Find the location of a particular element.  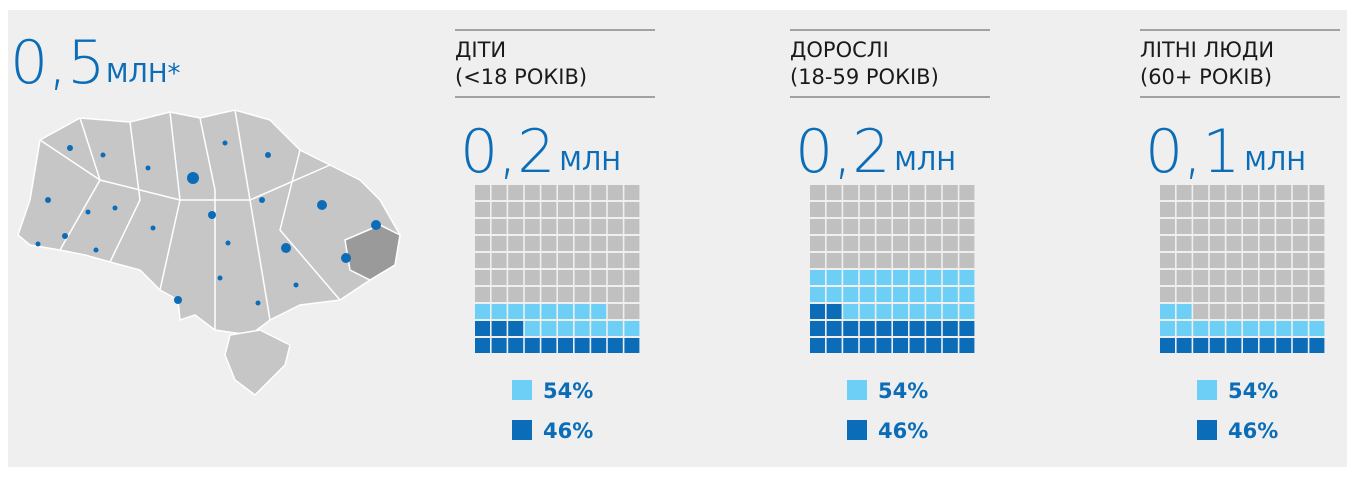

total-unit: МЛН* is located at coordinates (143, 74).